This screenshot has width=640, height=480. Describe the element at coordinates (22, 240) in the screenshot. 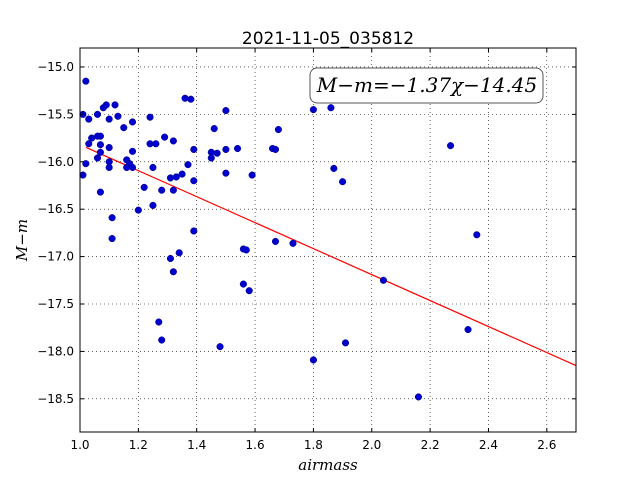

I see `y-axis-label: M−m` at that location.